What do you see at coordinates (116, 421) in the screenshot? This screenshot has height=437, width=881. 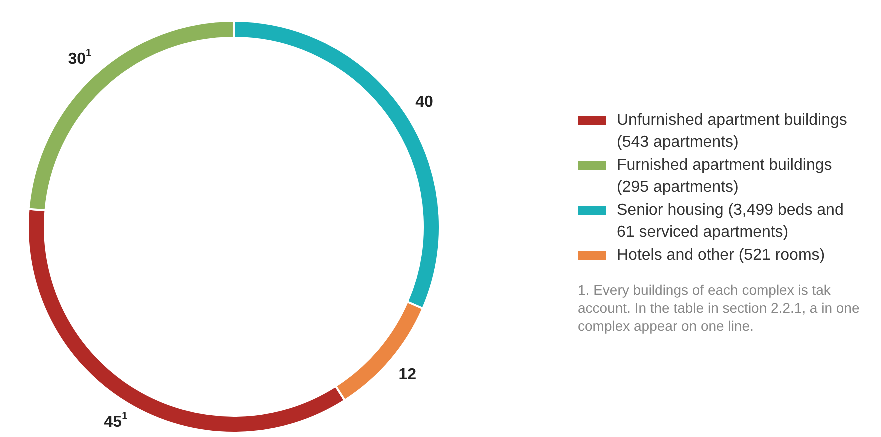 I see `data-label: 45$^{1}$` at bounding box center [116, 421].